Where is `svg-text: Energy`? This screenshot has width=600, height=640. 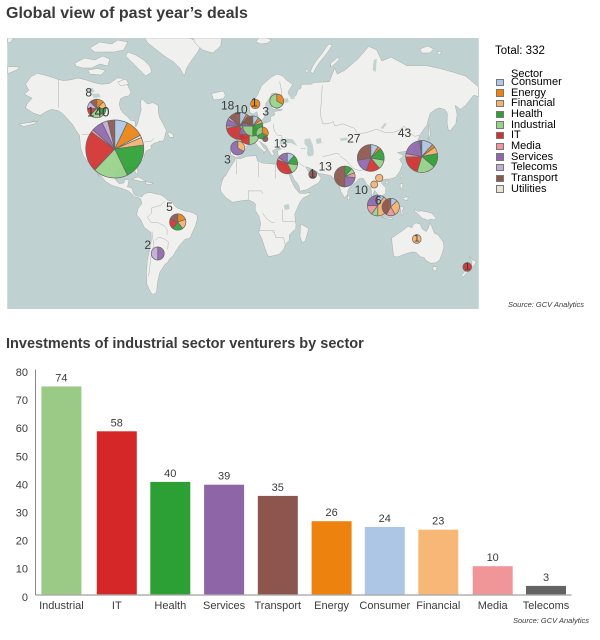
svg-text: Energy is located at coordinates (331, 606).